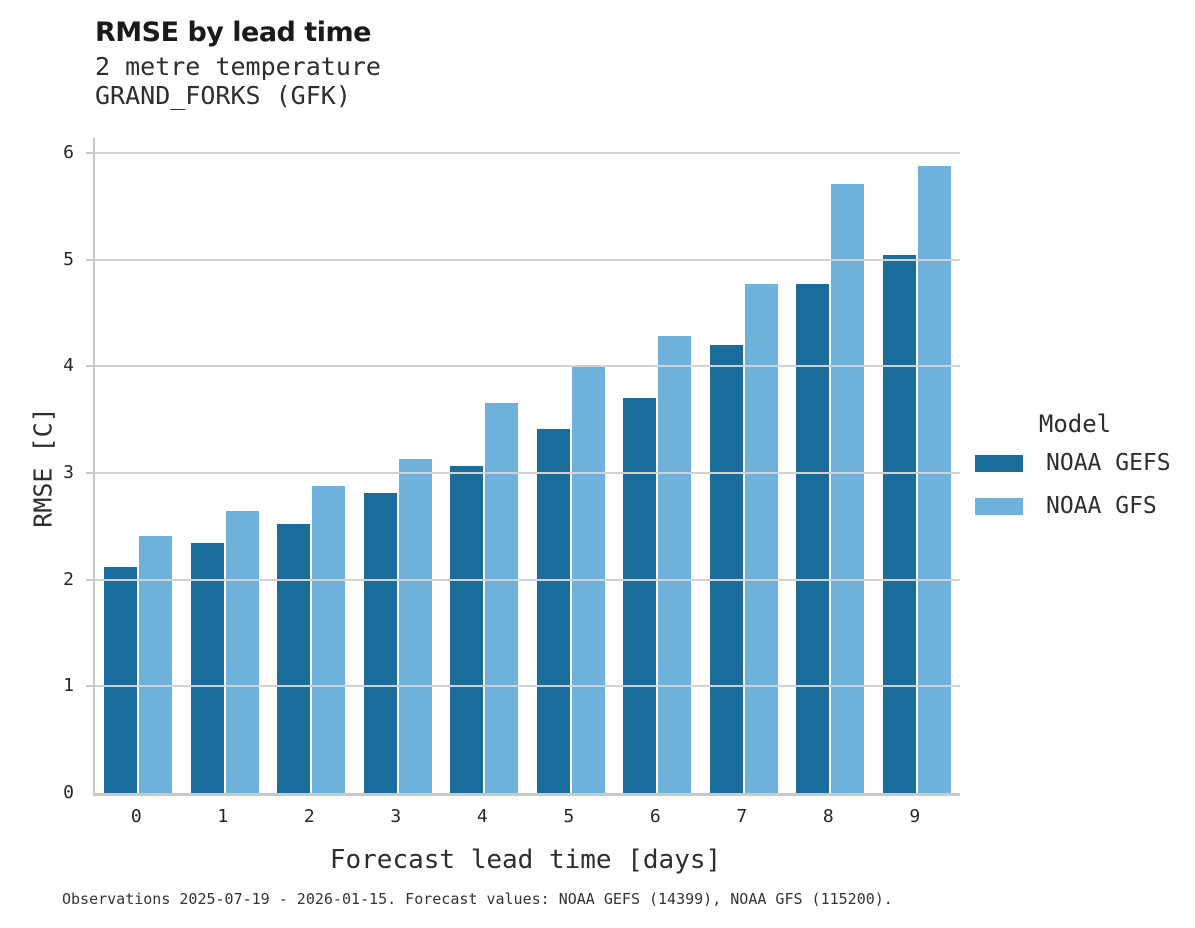 This screenshot has width=1195, height=928. What do you see at coordinates (68, 792) in the screenshot?
I see `y-tick-label: 0` at bounding box center [68, 792].